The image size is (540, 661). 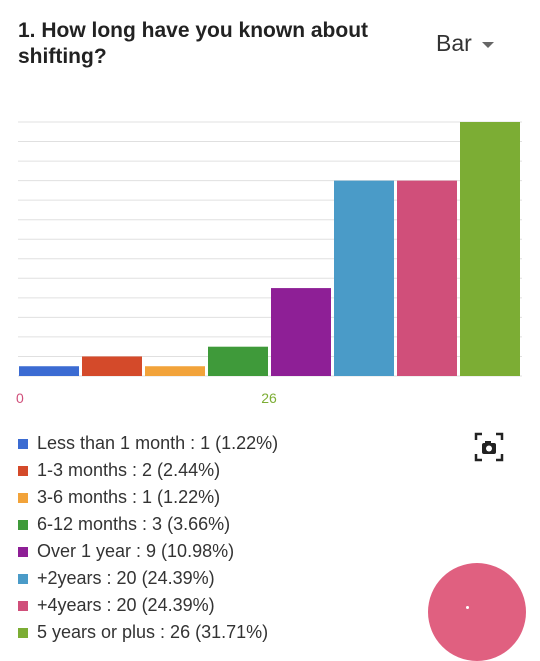 What do you see at coordinates (134, 524) in the screenshot?
I see `legend-label: 6-12 months : 3 (3.66%)` at bounding box center [134, 524].